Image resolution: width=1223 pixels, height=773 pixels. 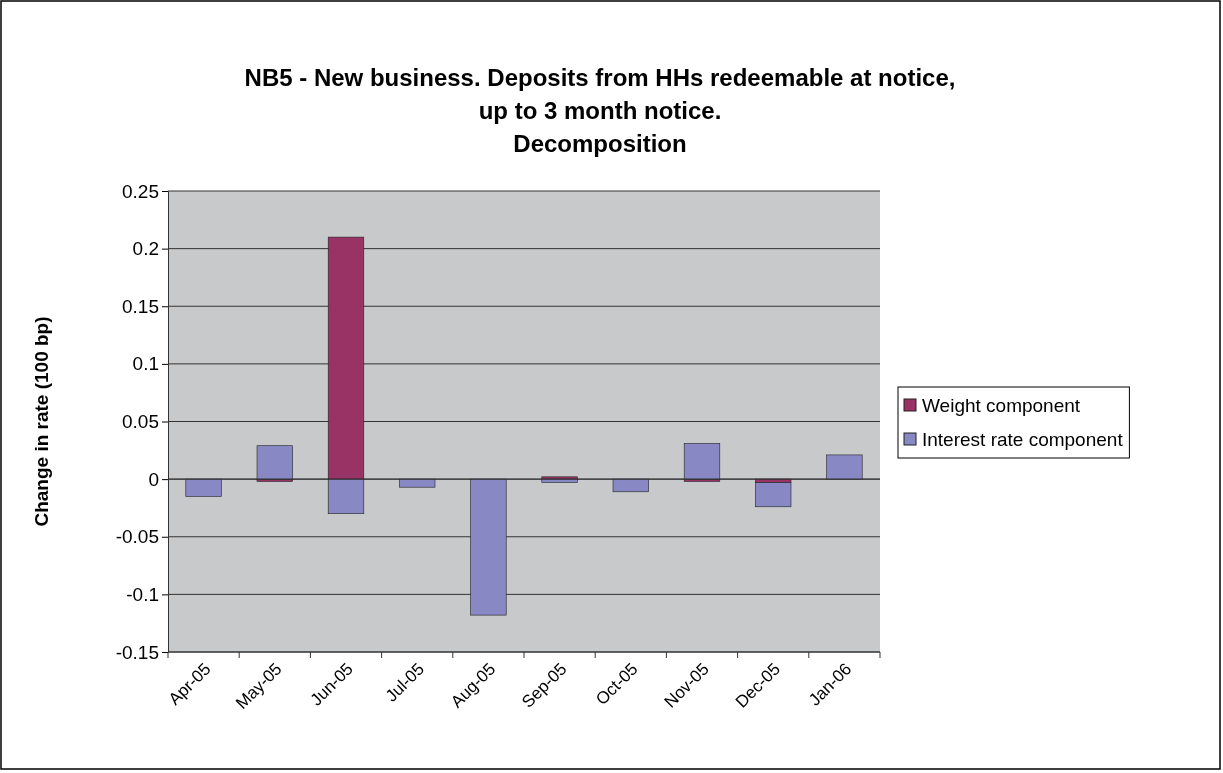 What do you see at coordinates (140, 422) in the screenshot?
I see `y-tick-label: 0.05` at bounding box center [140, 422].